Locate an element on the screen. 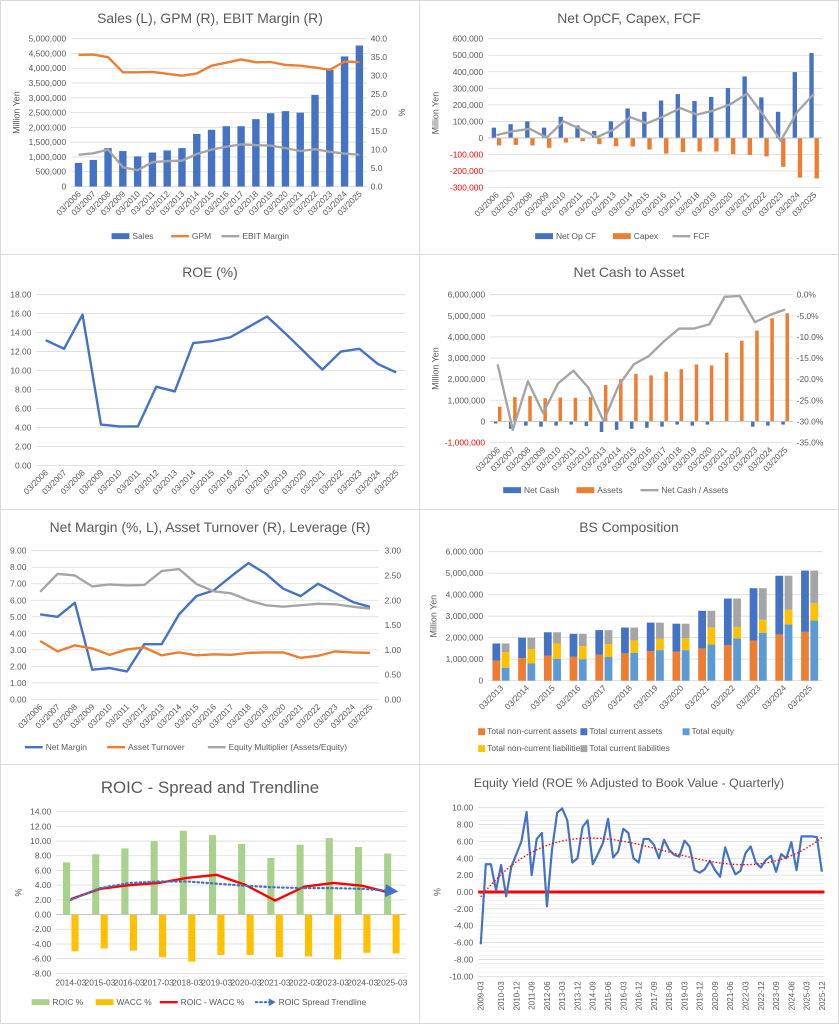  y-right-tick-label: 10.0 is located at coordinates (379, 150).